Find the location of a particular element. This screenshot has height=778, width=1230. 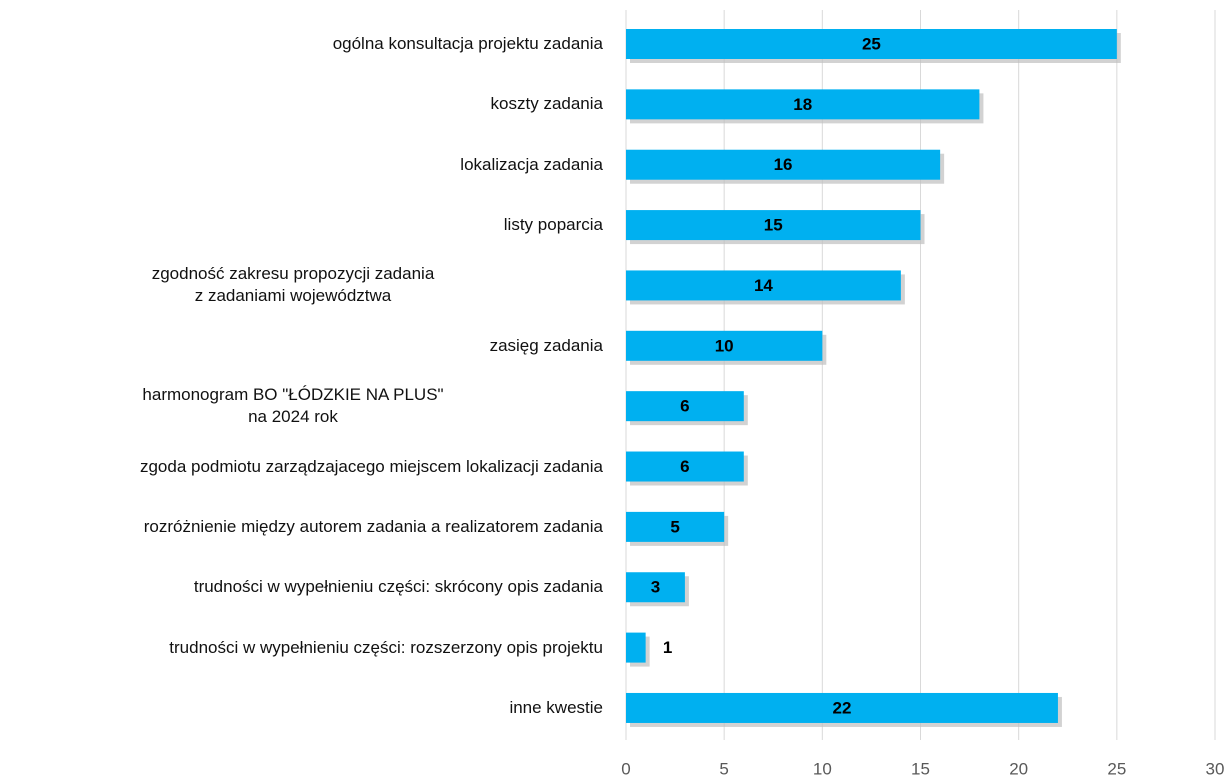

value-label: 14 is located at coordinates (763, 285).